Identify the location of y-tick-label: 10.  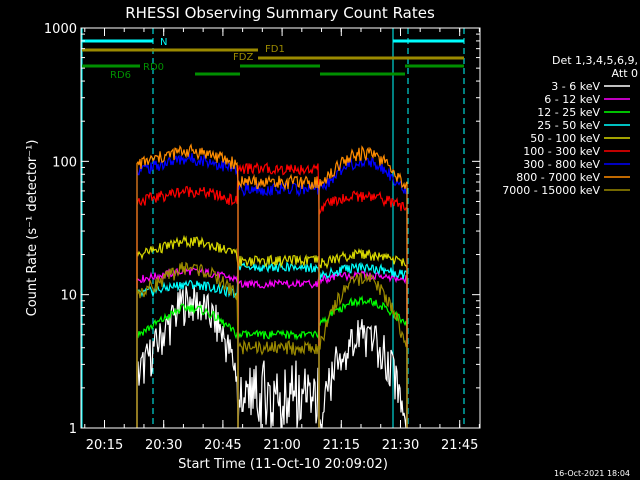
(68, 296).